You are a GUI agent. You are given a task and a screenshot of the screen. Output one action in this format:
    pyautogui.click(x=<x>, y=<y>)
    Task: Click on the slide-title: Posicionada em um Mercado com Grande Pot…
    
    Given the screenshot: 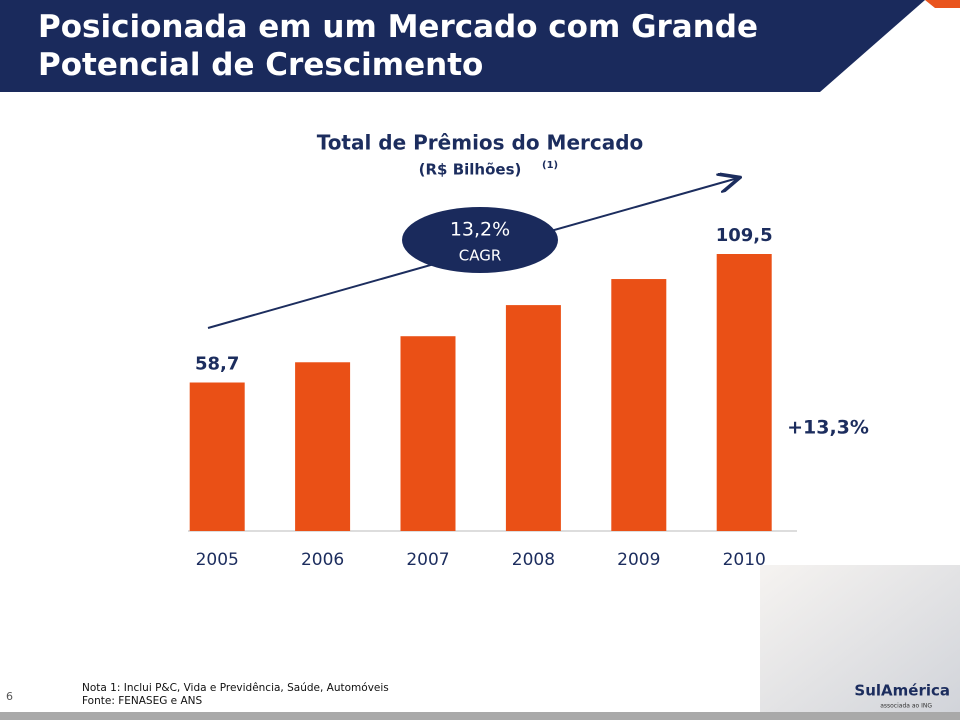 What is the action you would take?
    pyautogui.click(x=398, y=46)
    